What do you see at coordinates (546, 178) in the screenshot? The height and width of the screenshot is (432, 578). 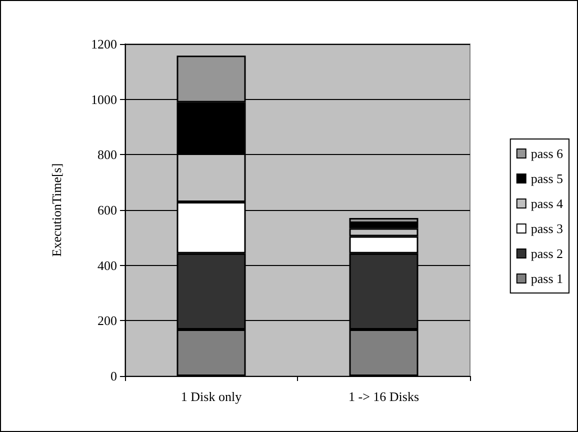 I see `legend-label: pass 5` at bounding box center [546, 178].